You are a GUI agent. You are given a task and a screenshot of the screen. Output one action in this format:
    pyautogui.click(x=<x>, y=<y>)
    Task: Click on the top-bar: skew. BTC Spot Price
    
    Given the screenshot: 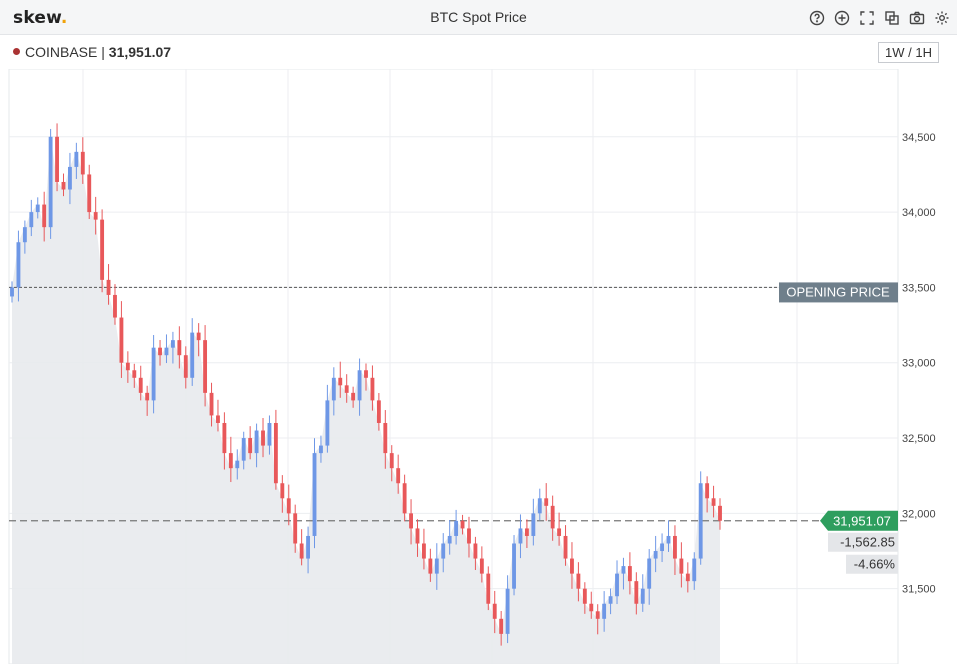 What is the action you would take?
    pyautogui.click(x=478, y=17)
    